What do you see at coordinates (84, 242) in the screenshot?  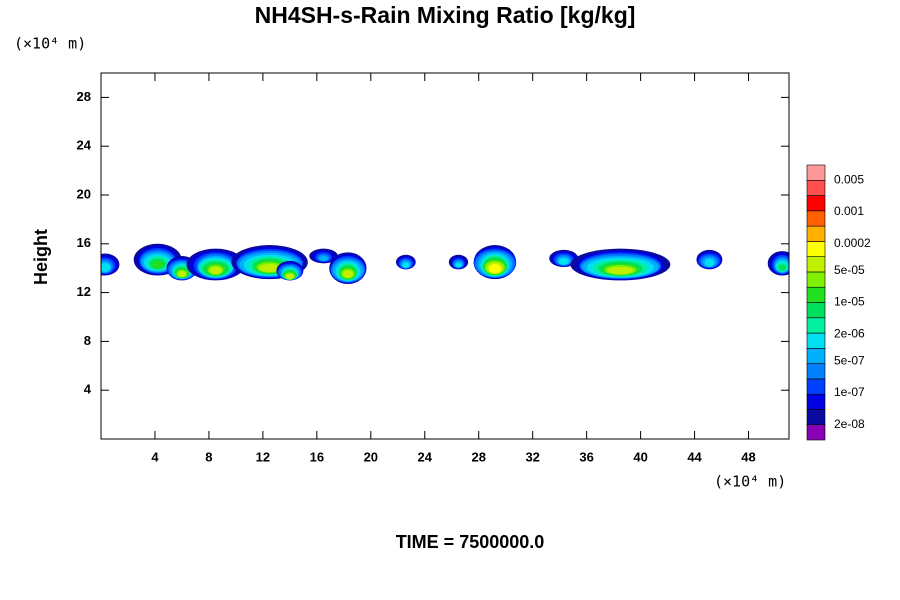 I see `y-tick-label: 16` at bounding box center [84, 242].